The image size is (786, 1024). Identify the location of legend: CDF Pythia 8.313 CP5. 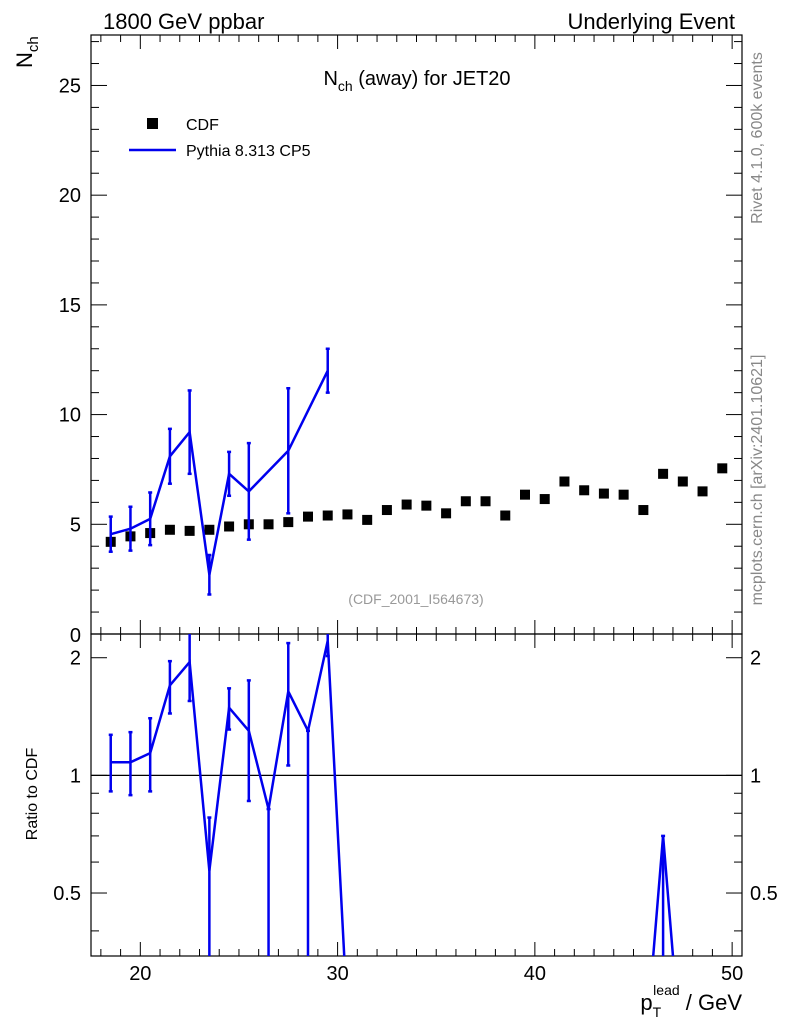
(220, 138).